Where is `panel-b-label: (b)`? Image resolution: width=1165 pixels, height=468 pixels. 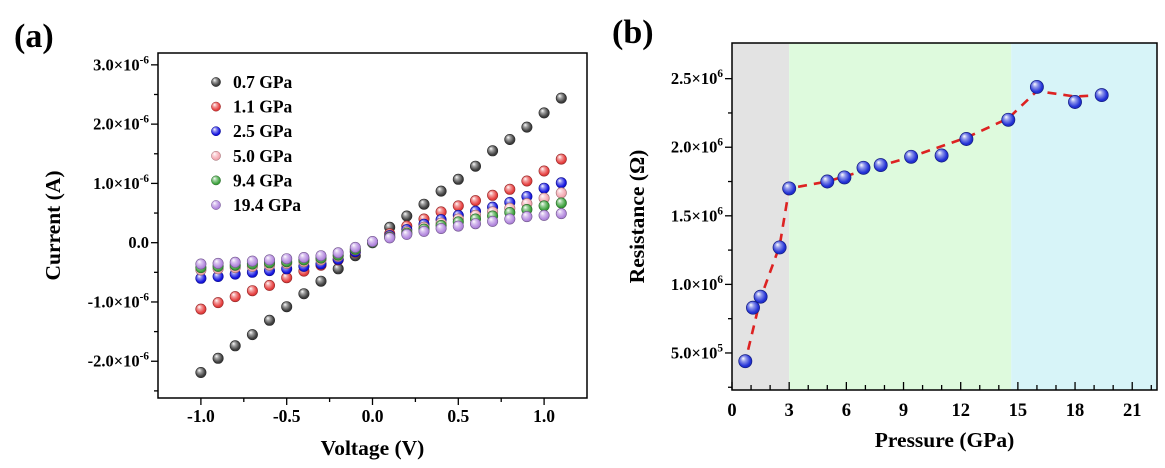 panel-b-label: (b) is located at coordinates (633, 32).